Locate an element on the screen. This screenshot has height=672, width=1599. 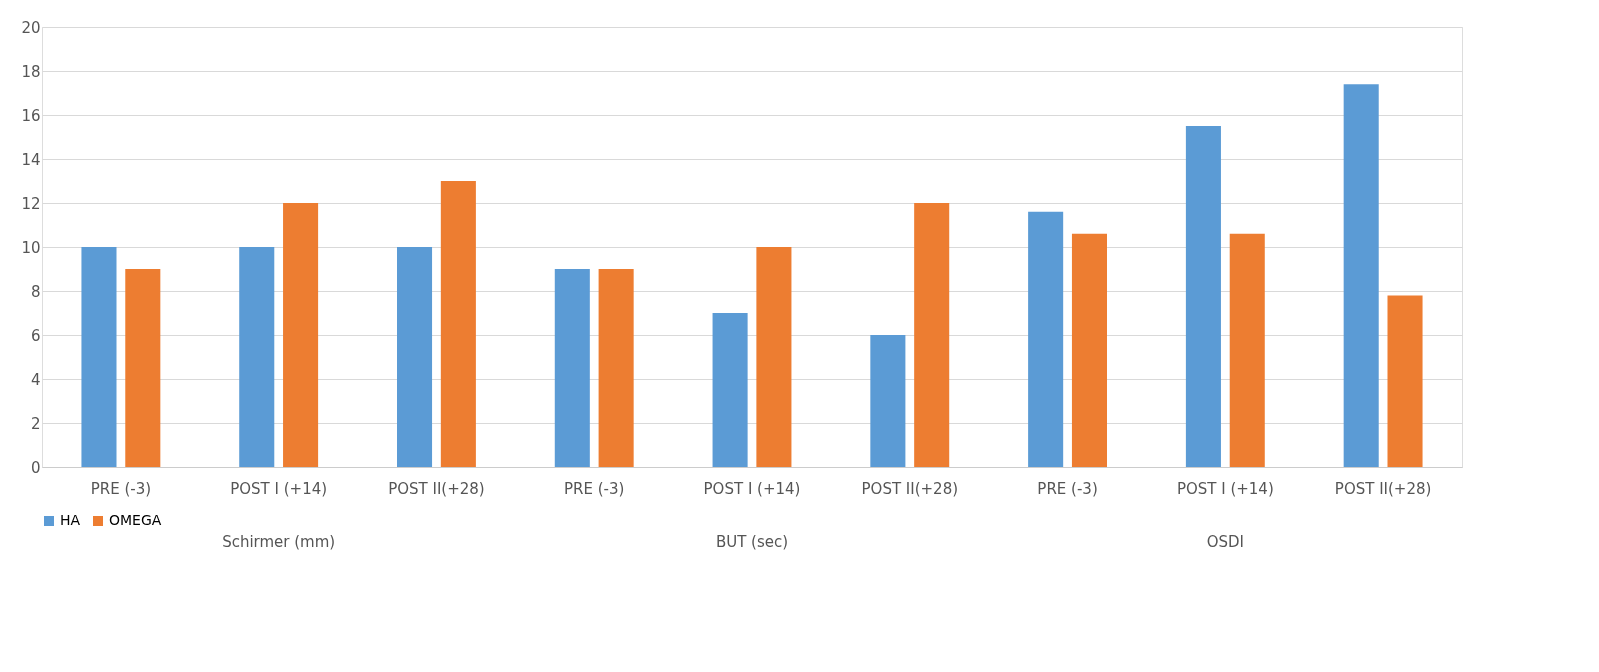
y-tick-label: 6 is located at coordinates (35, 335).